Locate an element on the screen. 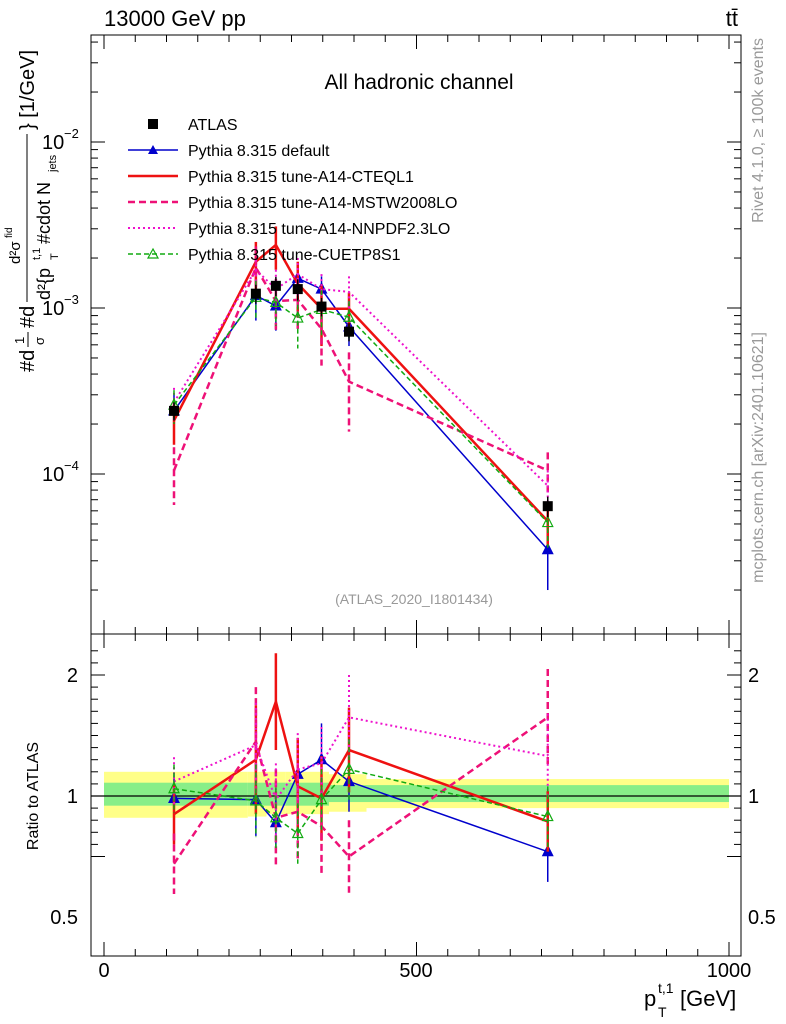 This screenshot has height=1024, width=786. legend-entry-default: Pythia 8.315 default is located at coordinates (229, 151).